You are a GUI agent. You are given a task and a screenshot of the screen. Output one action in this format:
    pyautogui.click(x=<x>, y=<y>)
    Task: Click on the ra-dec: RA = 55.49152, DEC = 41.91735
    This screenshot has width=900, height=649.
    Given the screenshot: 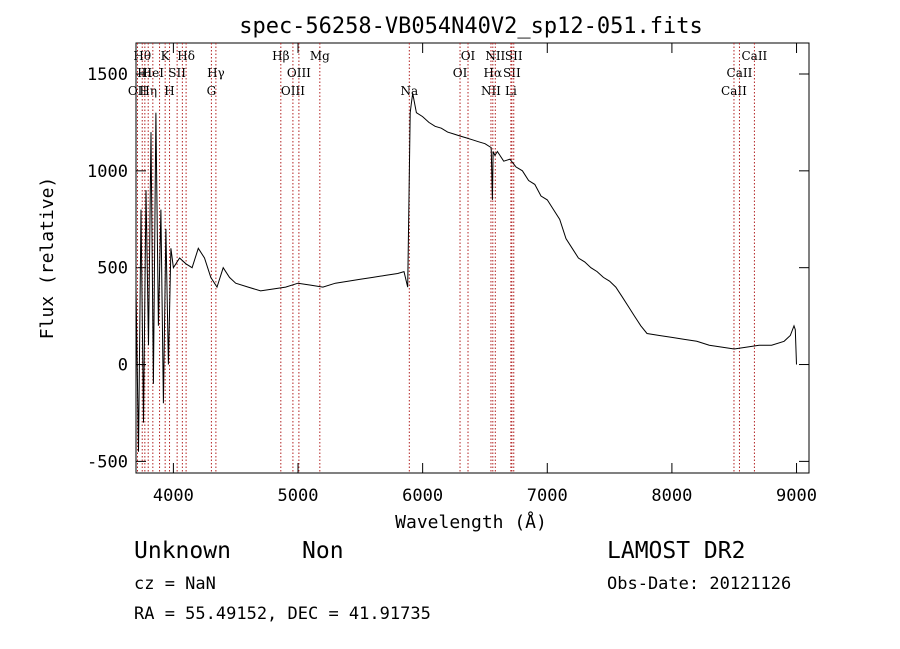 What is the action you would take?
    pyautogui.click(x=282, y=614)
    